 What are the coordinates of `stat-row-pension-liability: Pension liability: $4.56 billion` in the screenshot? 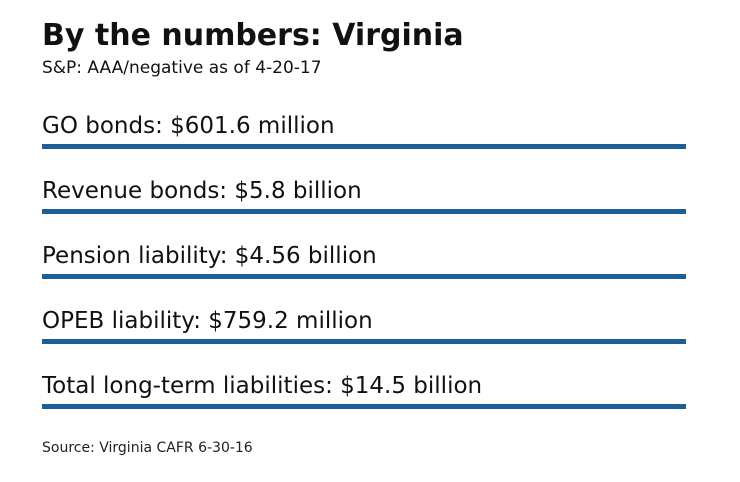 It's located at (364, 266).